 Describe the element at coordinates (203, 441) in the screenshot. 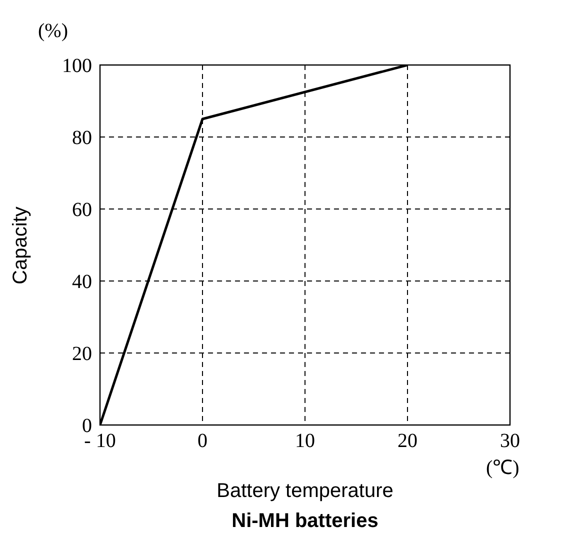

I see `x-tick-label: 0` at that location.